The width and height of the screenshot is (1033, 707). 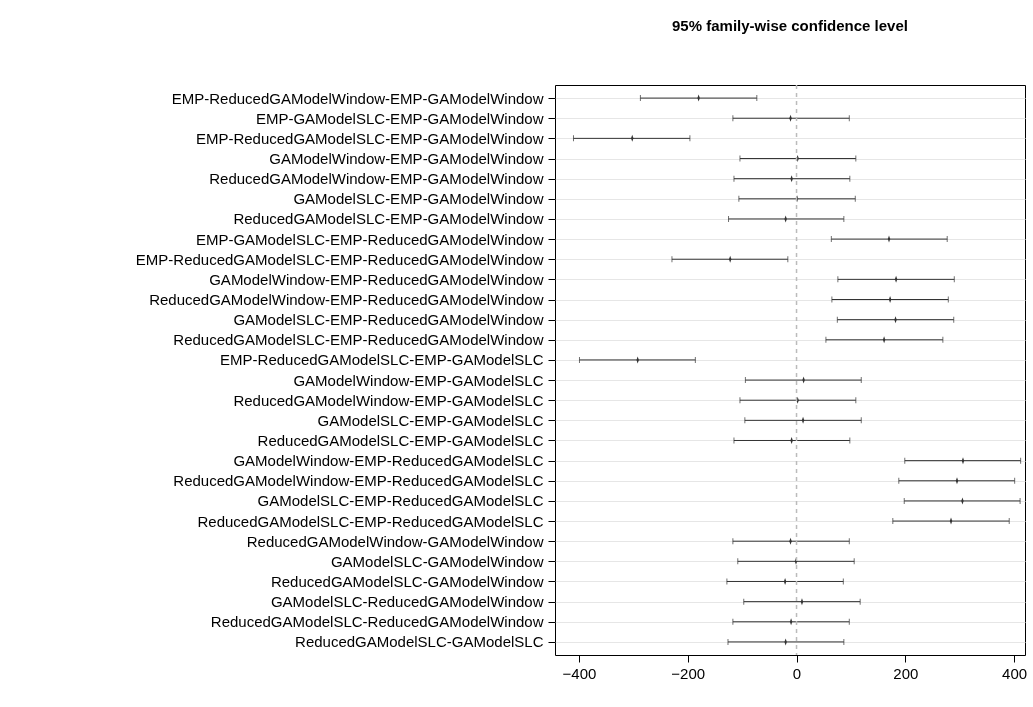 I want to click on y-tick-label: ReducedGAModelSLC-EMP-ReducedGAModelWindow, so click(x=358, y=340).